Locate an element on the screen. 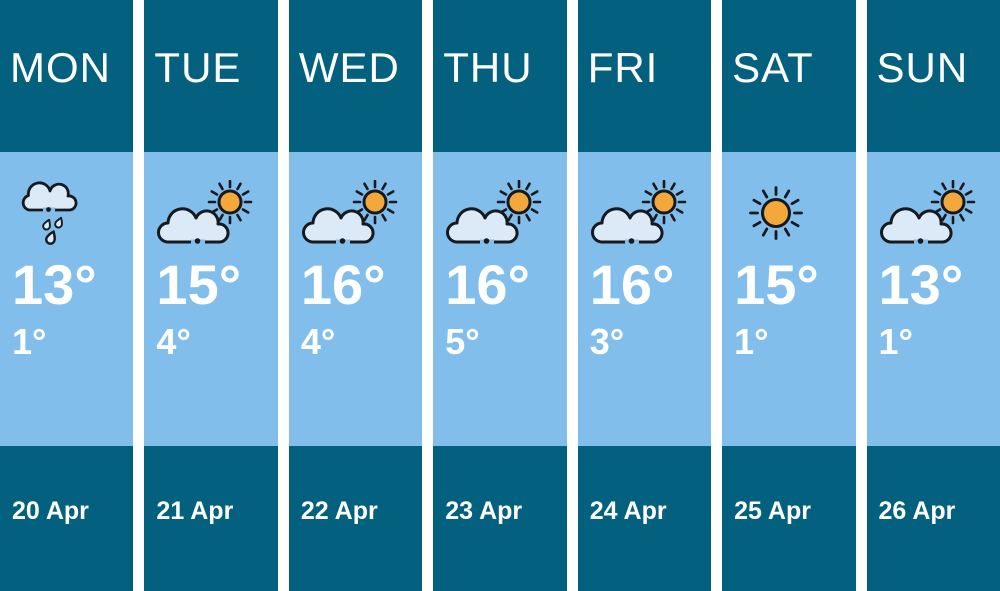 The image size is (1000, 591). day-header: THU is located at coordinates (500, 76).